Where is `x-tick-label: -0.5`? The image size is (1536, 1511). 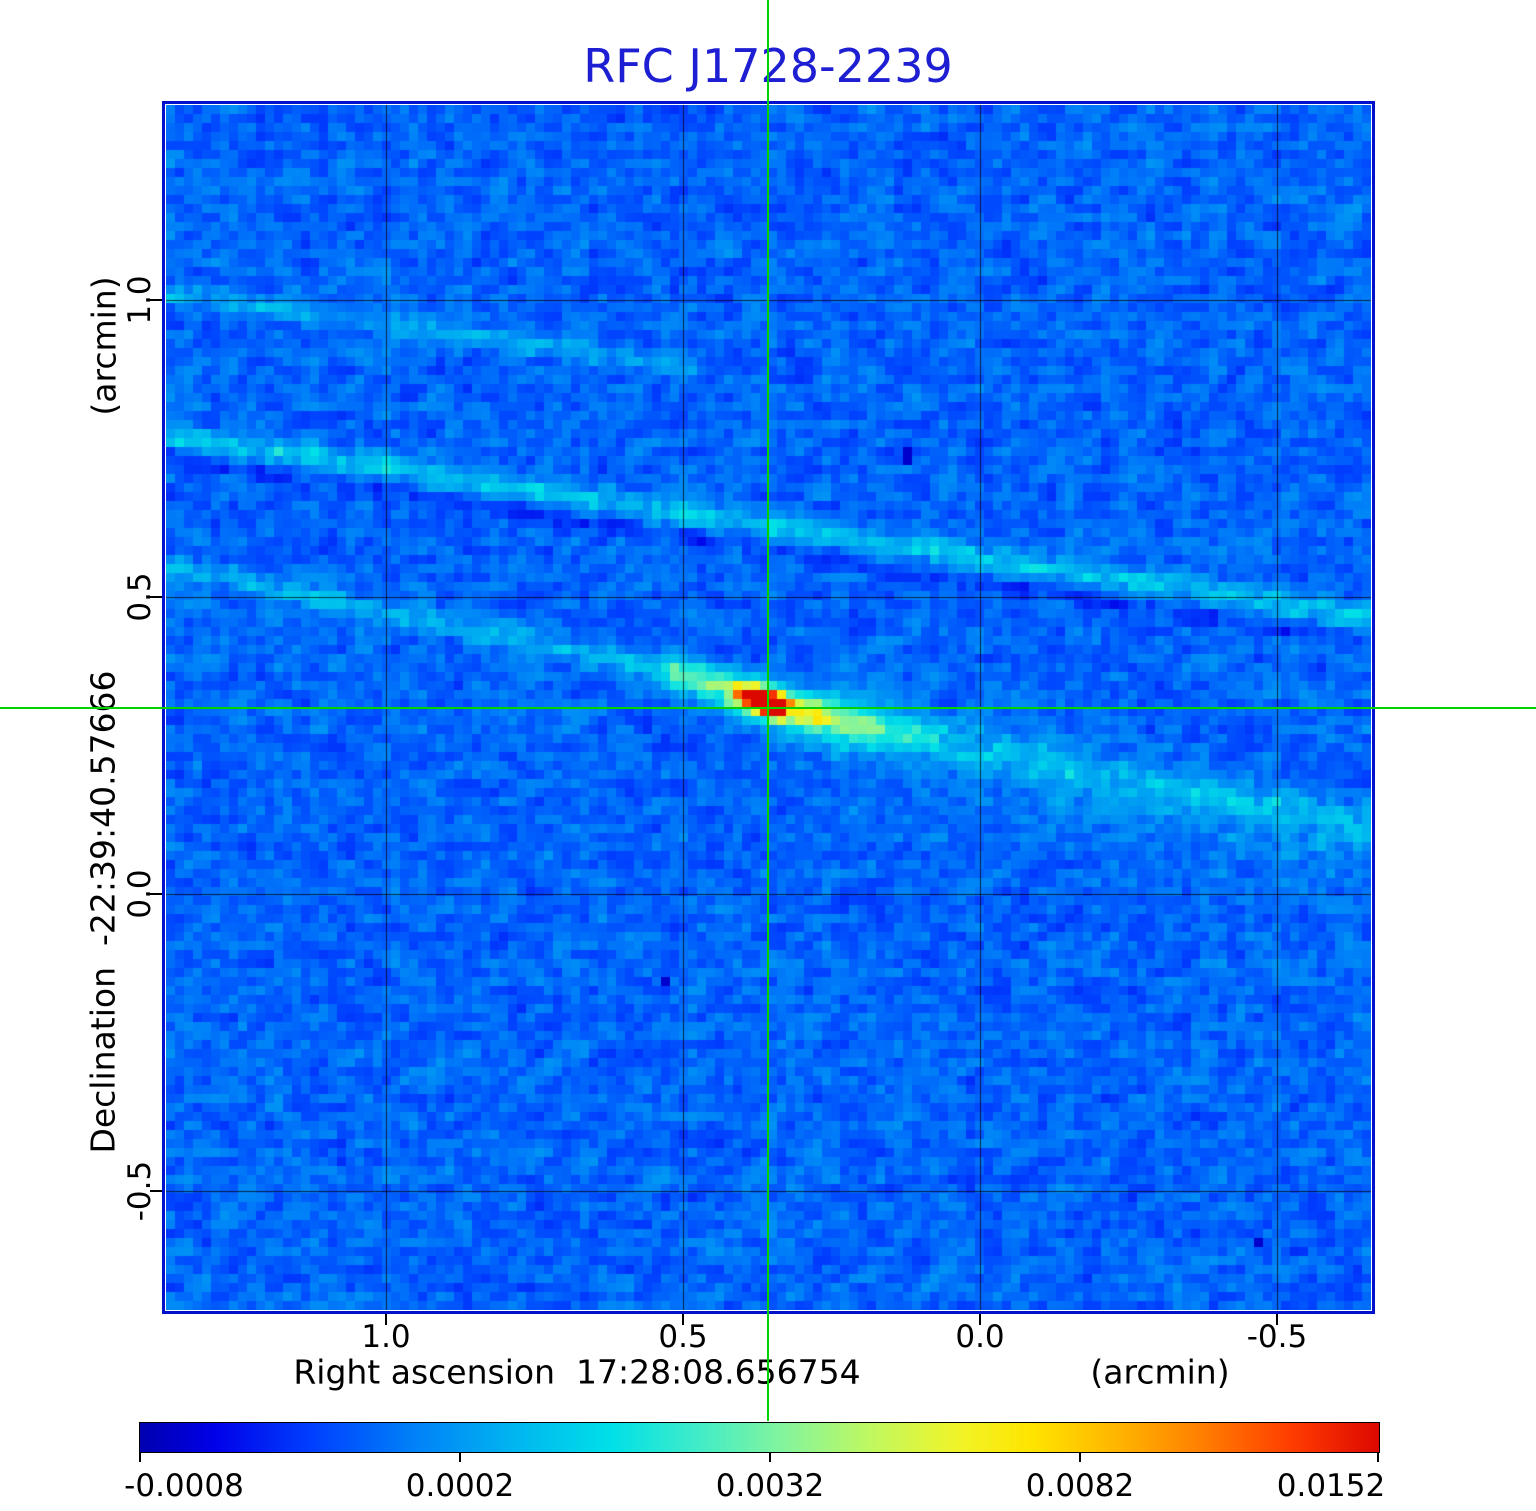 x-tick-label: -0.5 is located at coordinates (1277, 1337).